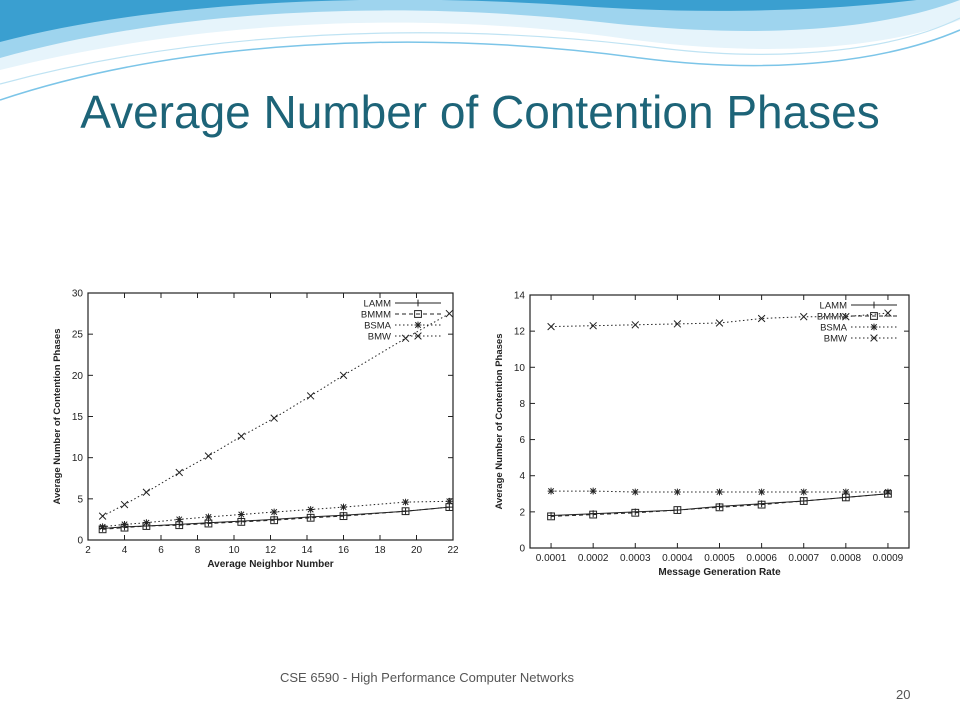  I want to click on y-tick-label: 15, so click(78, 417).